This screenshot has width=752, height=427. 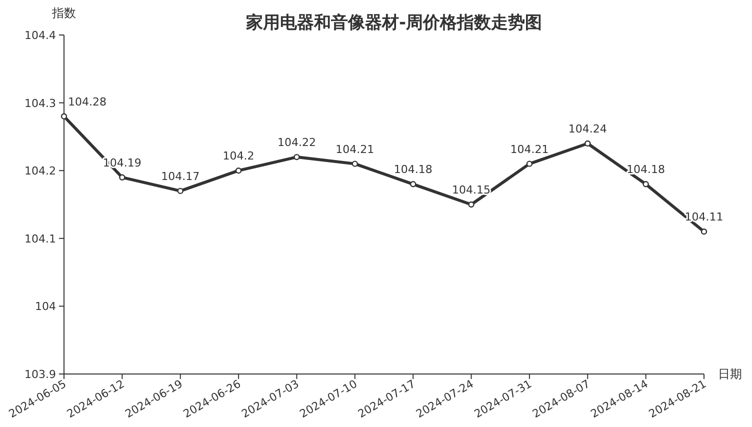 I want to click on y-tick-label: 104.4, so click(x=40, y=35).